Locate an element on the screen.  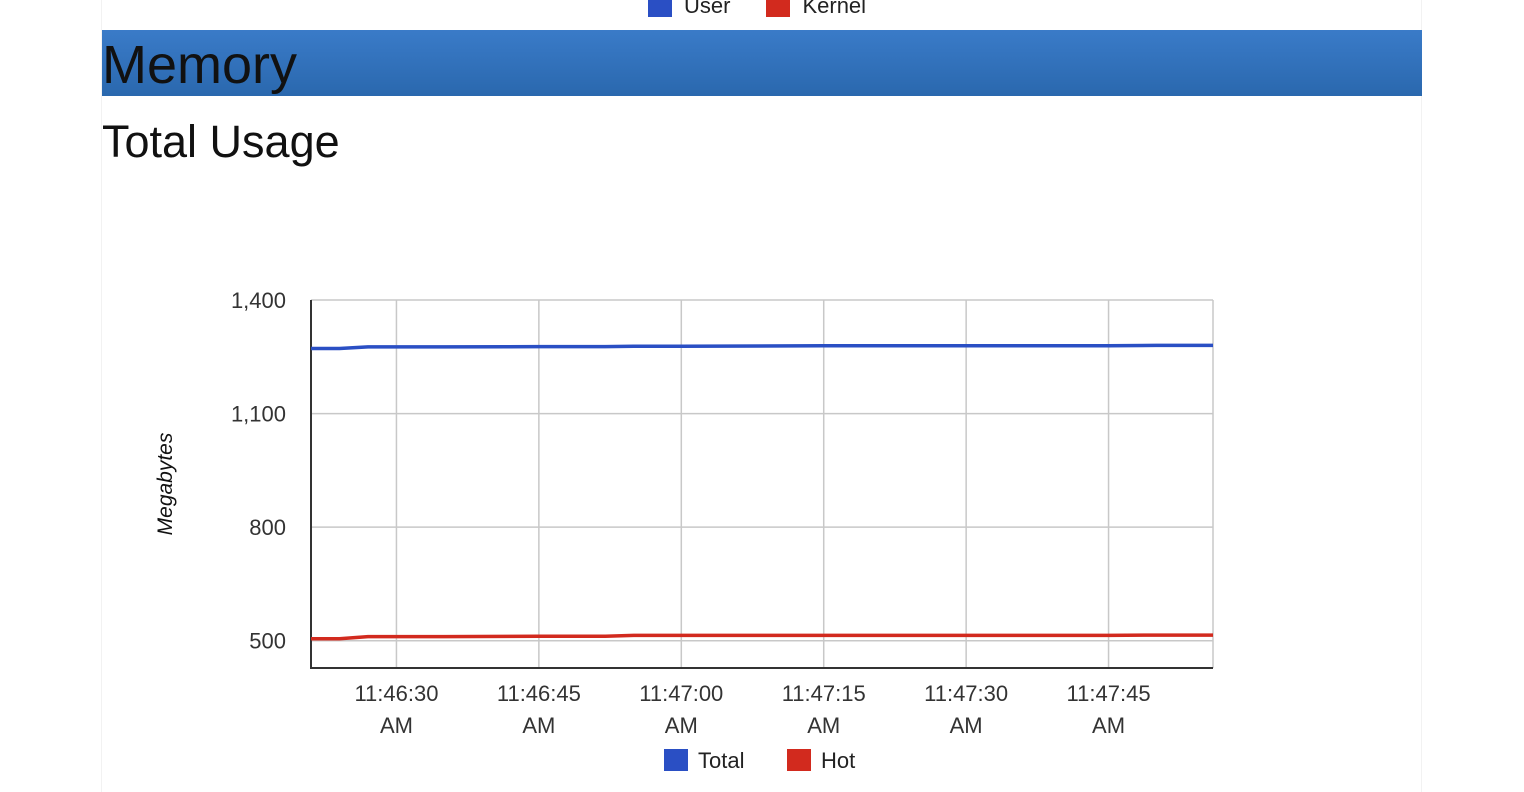
x-tick-label: 11:47:15 is located at coordinates (824, 693).